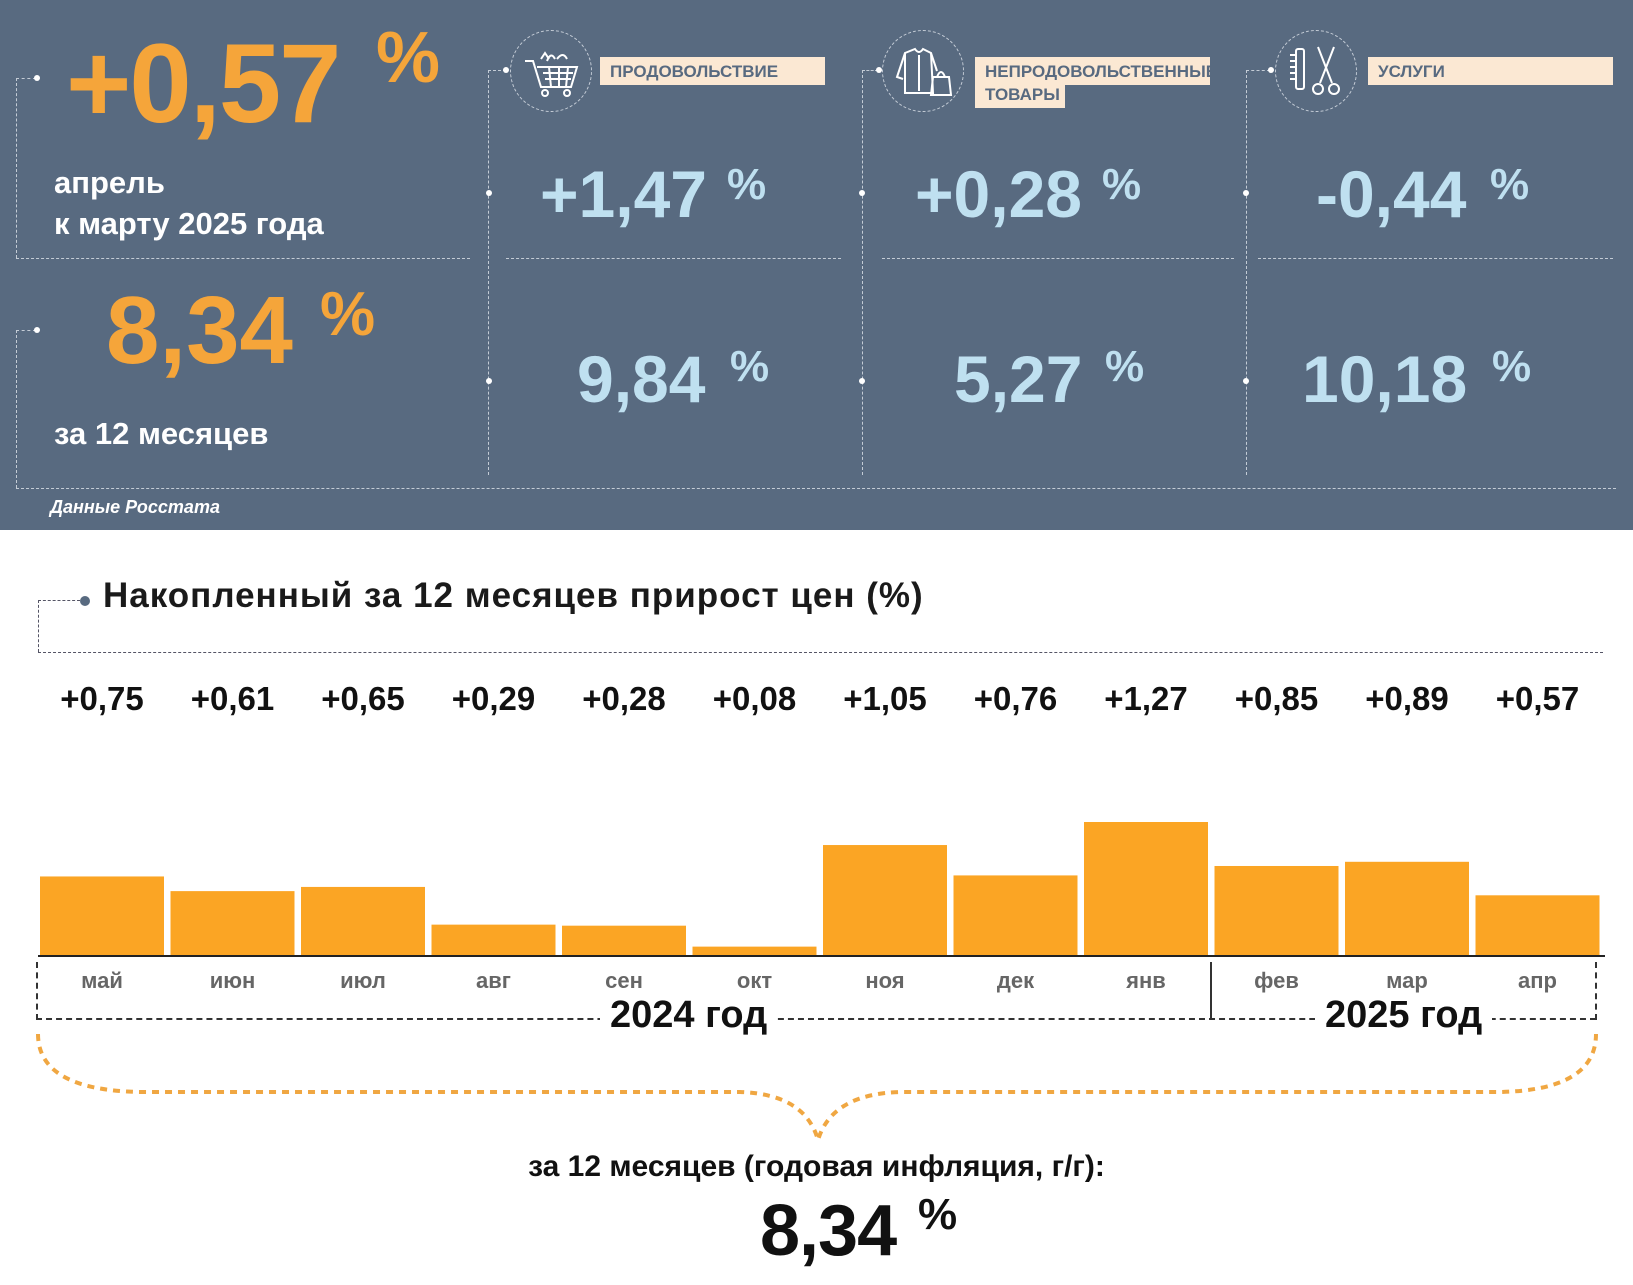 The height and width of the screenshot is (1285, 1633). I want to click on bar-янв, so click(1146, 888).